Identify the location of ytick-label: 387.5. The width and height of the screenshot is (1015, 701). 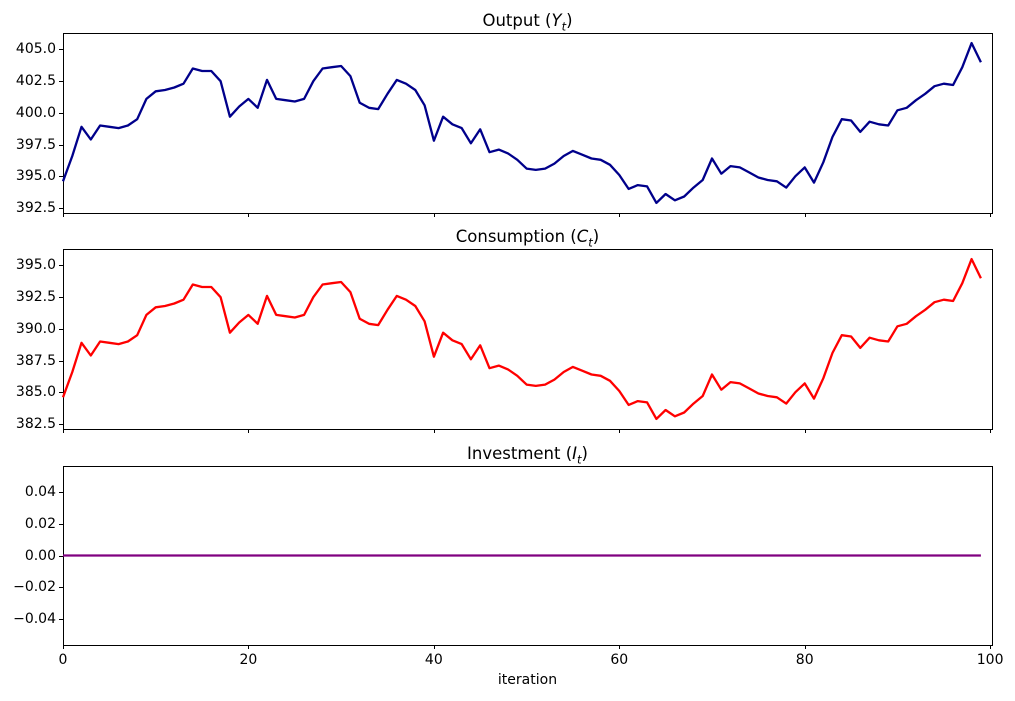
(35, 360).